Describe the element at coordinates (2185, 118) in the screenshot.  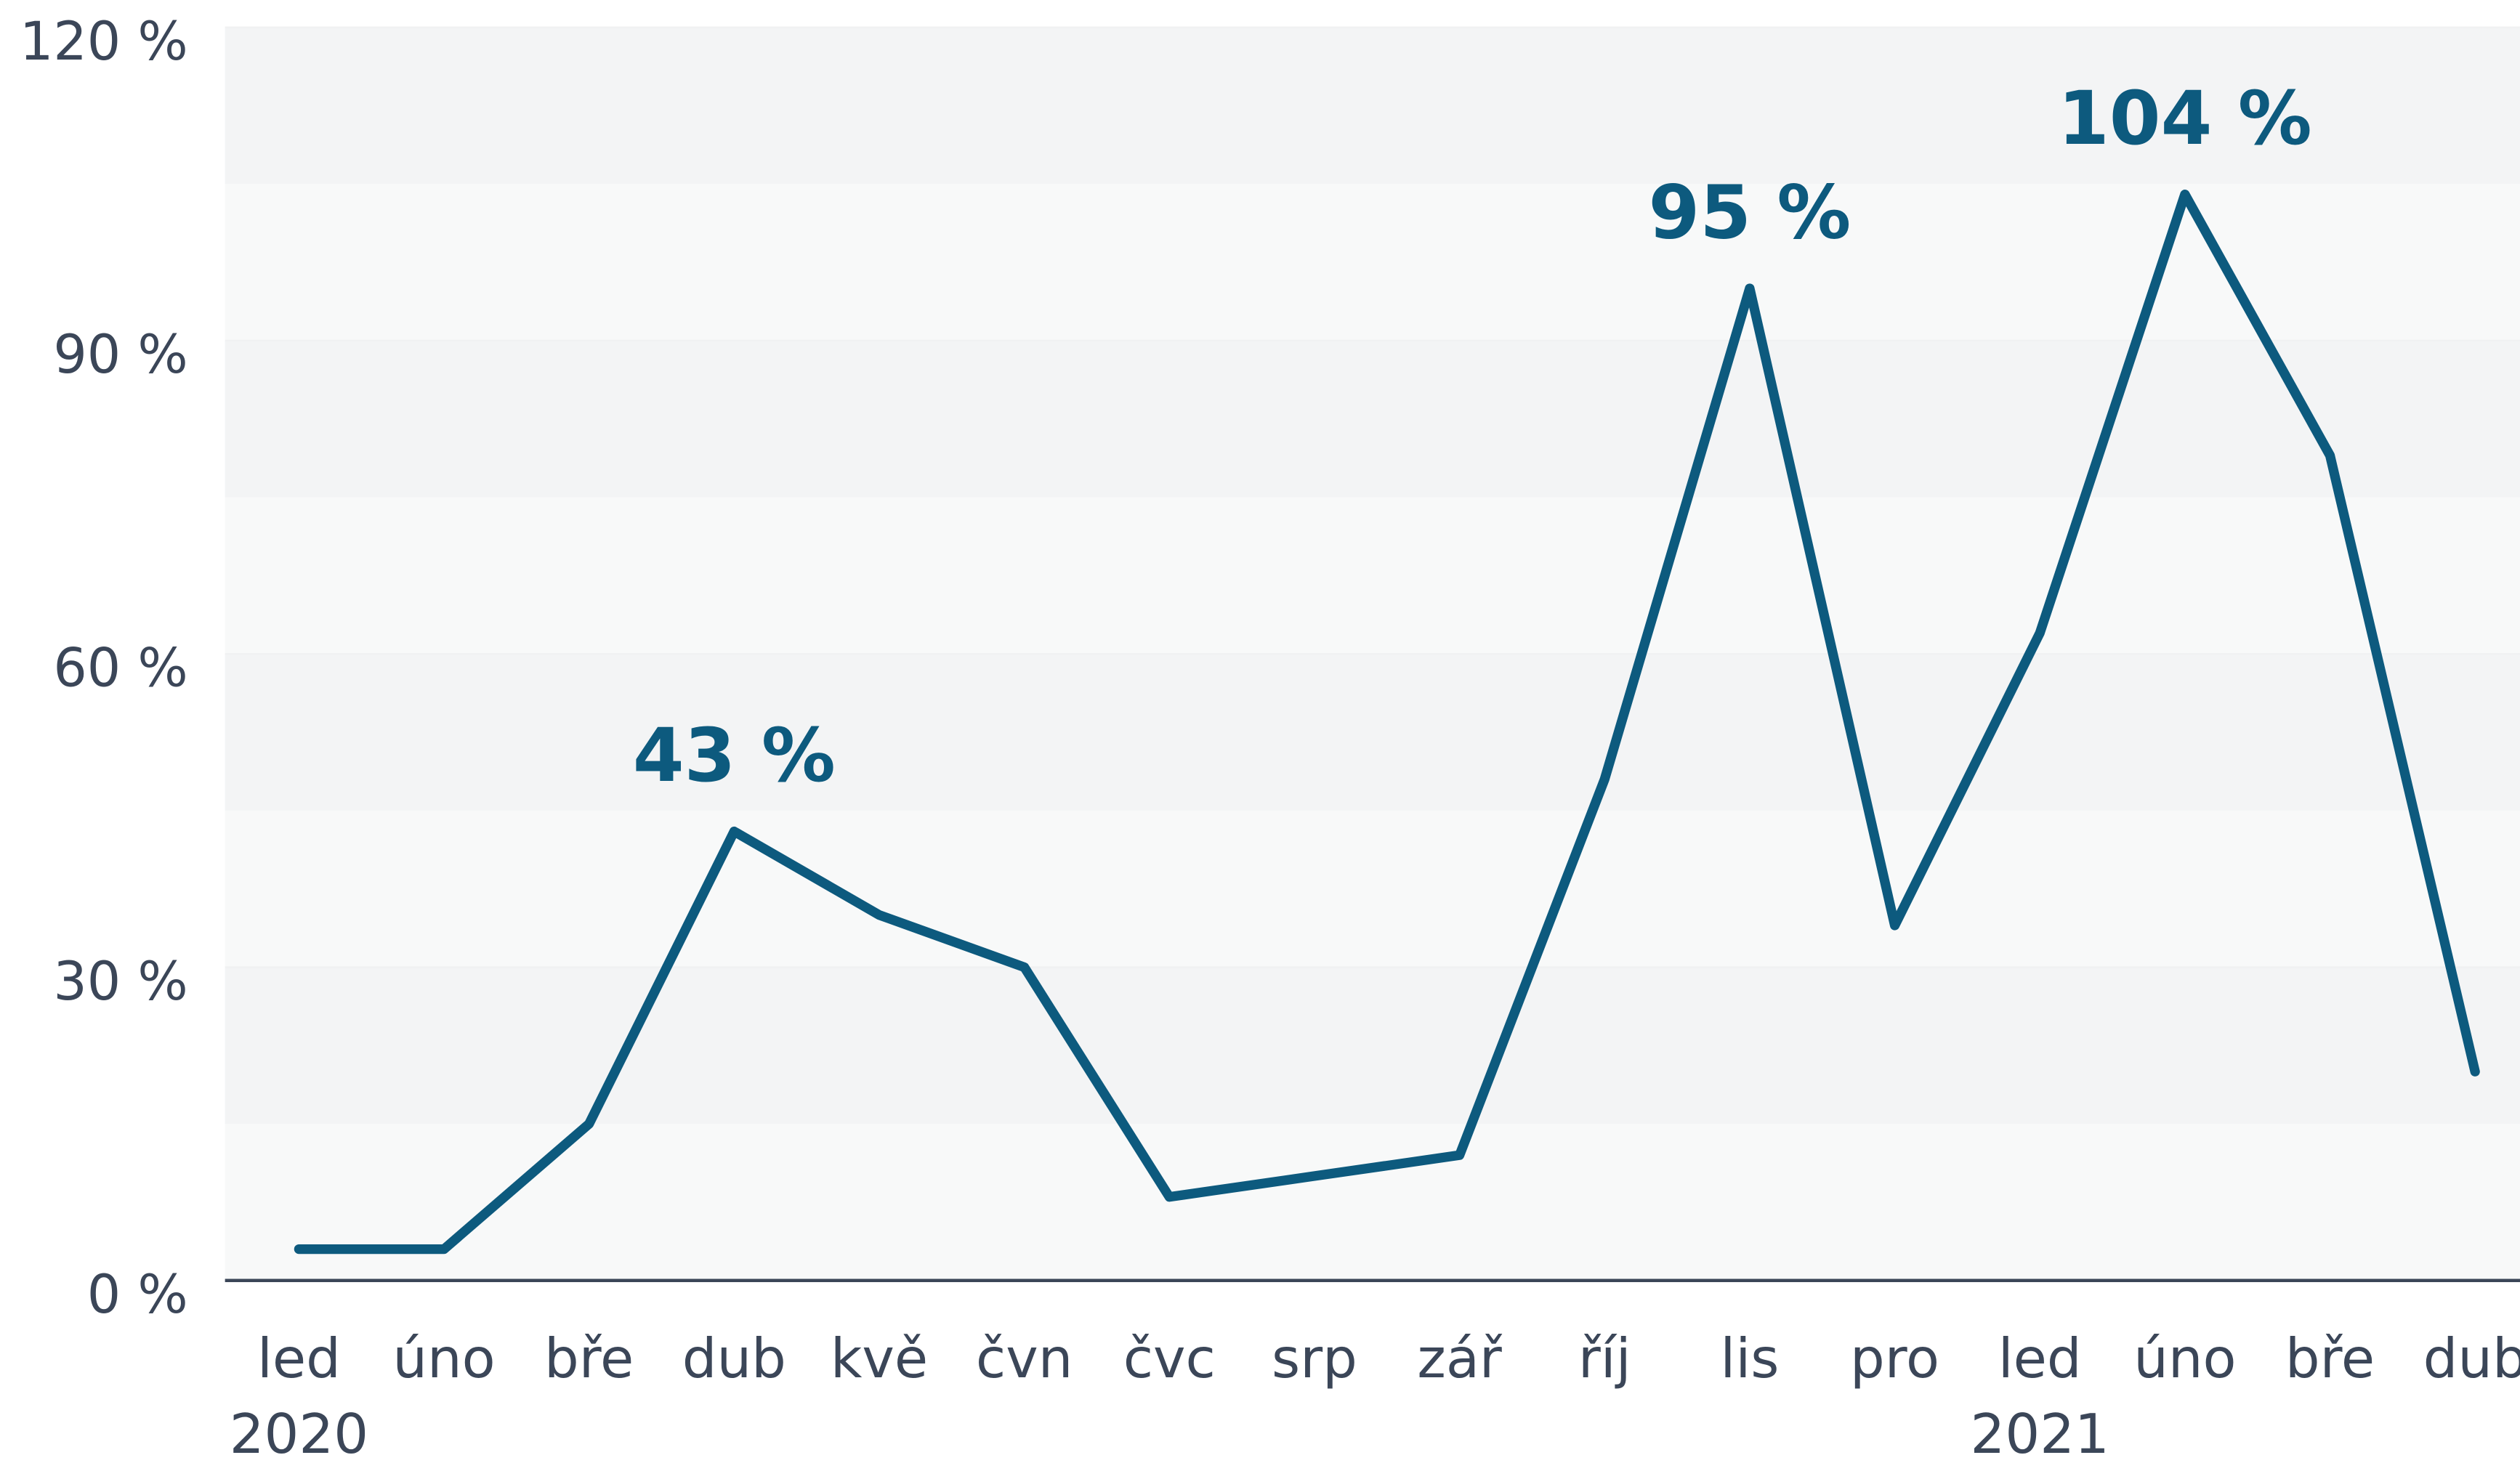
I see `value-label: 104 %` at that location.